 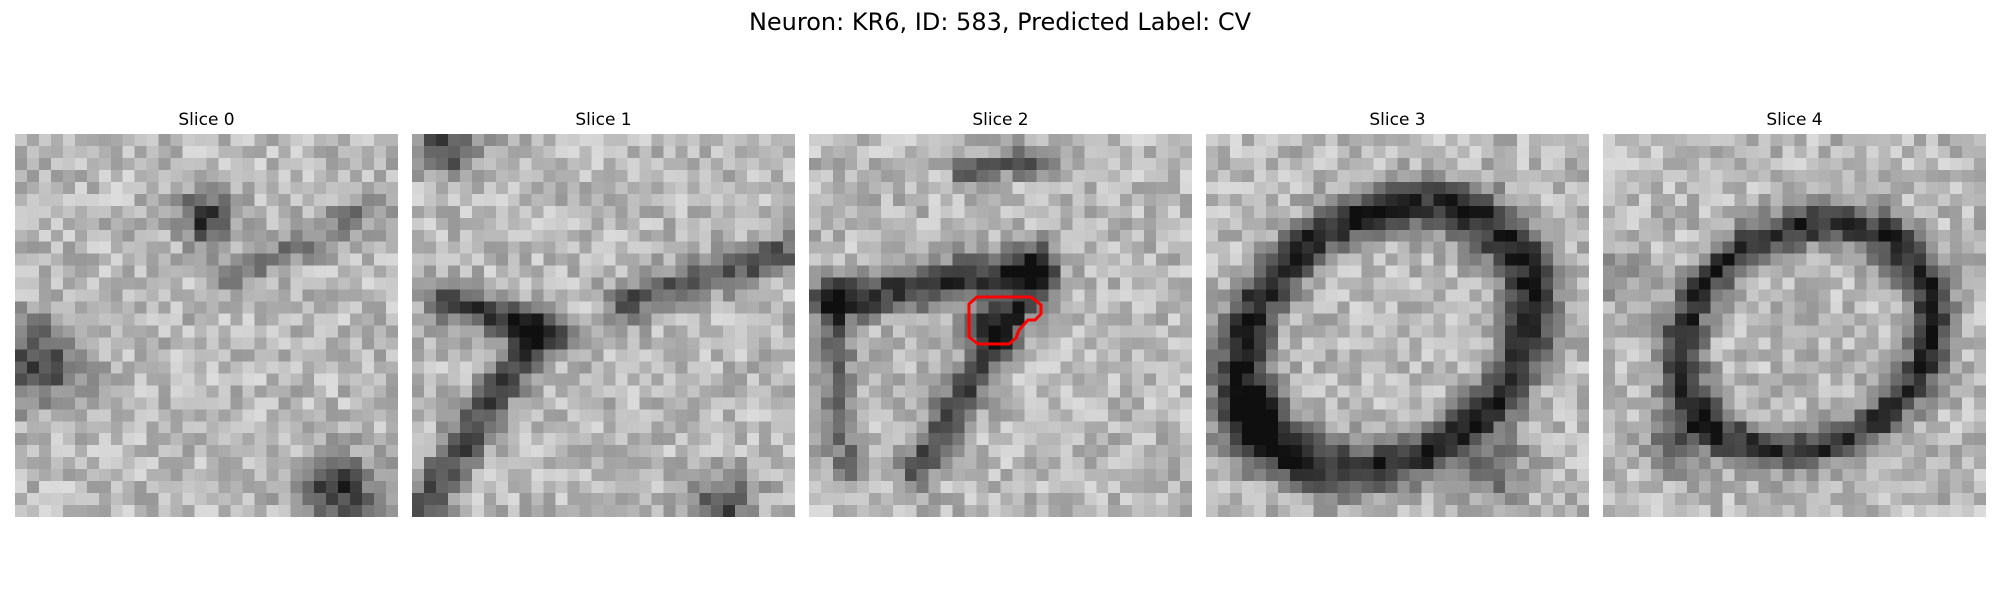 I want to click on slice-1-image, so click(x=603, y=325).